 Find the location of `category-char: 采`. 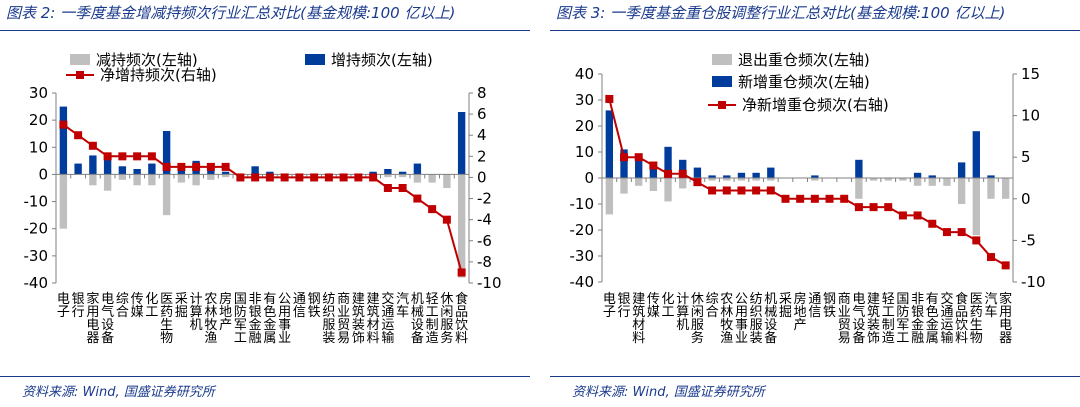

category-char: 采 is located at coordinates (785, 299).